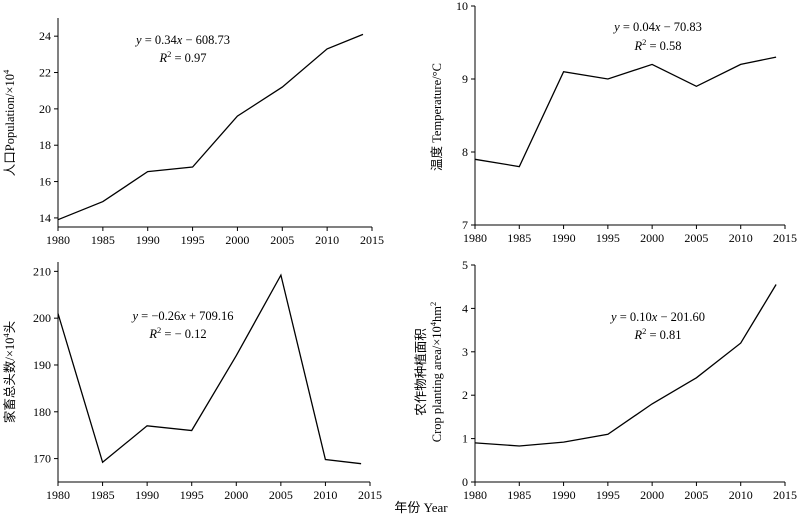 Image resolution: width=800 pixels, height=522 pixels. What do you see at coordinates (45, 182) in the screenshot?
I see `y-tick-label: 16` at bounding box center [45, 182].